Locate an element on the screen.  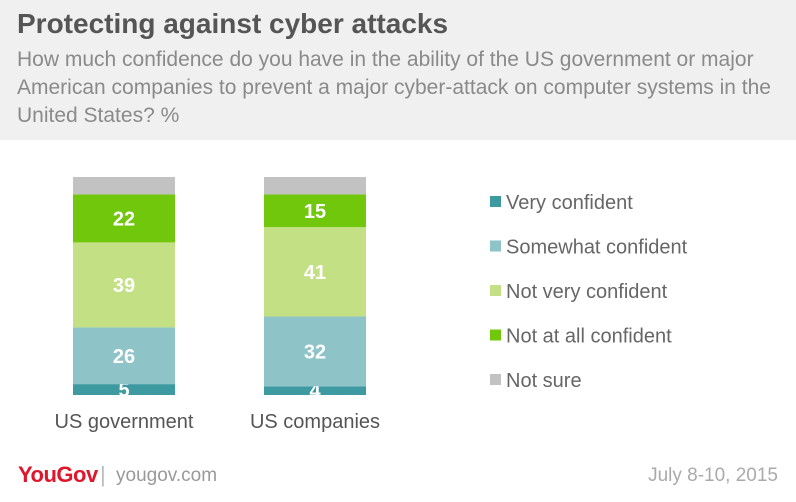
data-label: 26 is located at coordinates (124, 357).